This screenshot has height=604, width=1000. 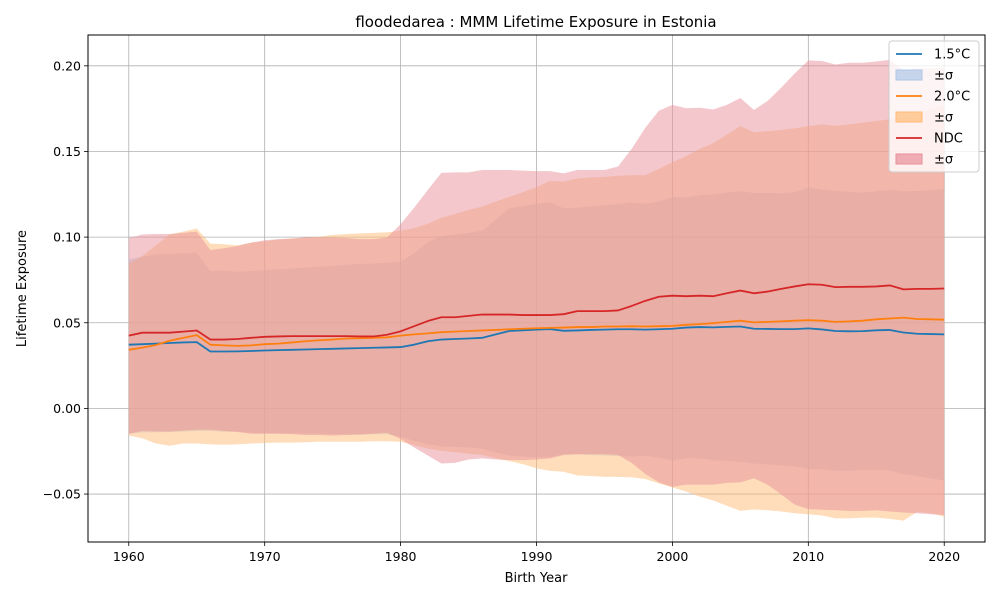 I want to click on x-tick-label: 1970, so click(x=265, y=556).